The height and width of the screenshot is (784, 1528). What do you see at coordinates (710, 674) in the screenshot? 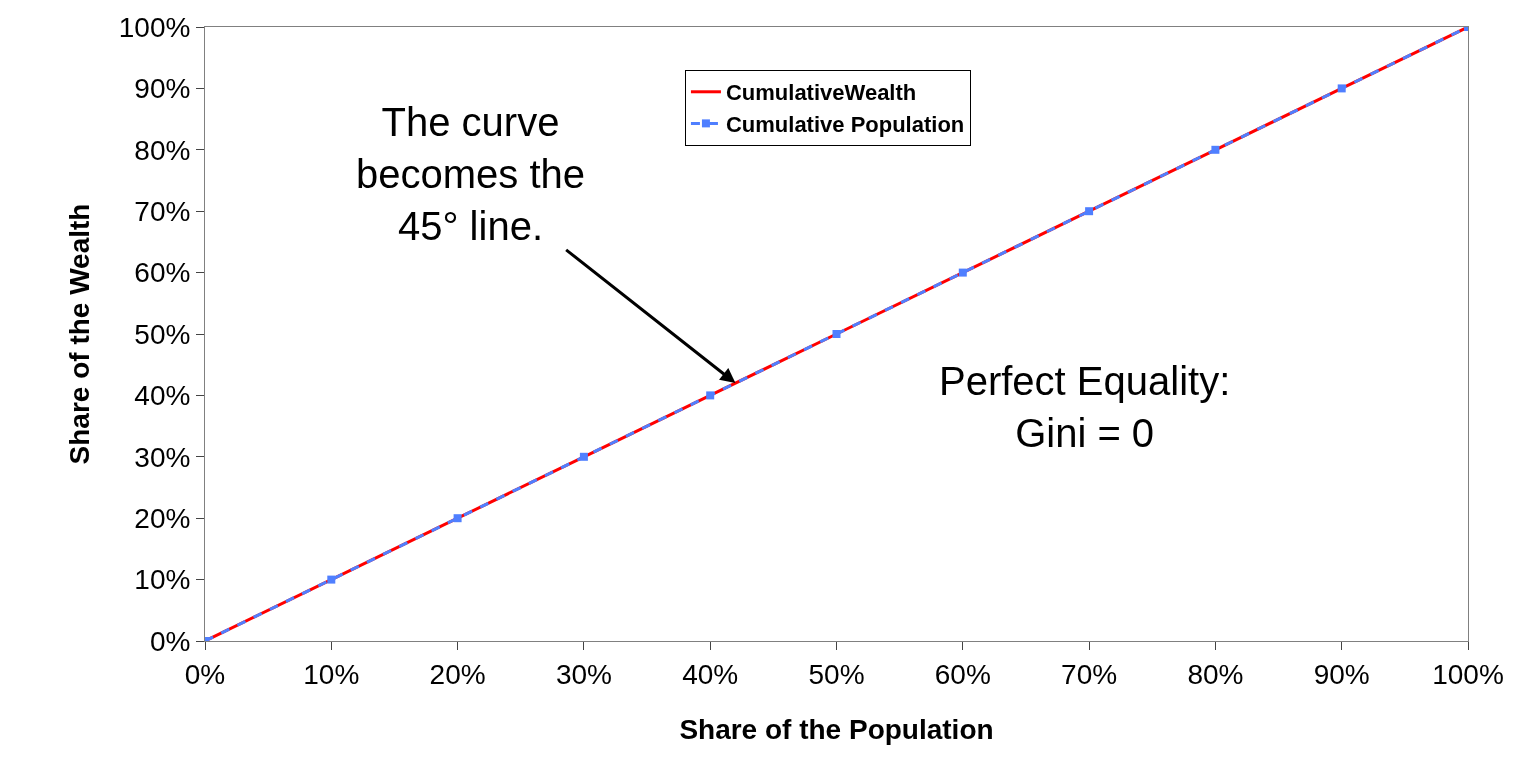
I see `x-tick-label: 40%` at bounding box center [710, 674].